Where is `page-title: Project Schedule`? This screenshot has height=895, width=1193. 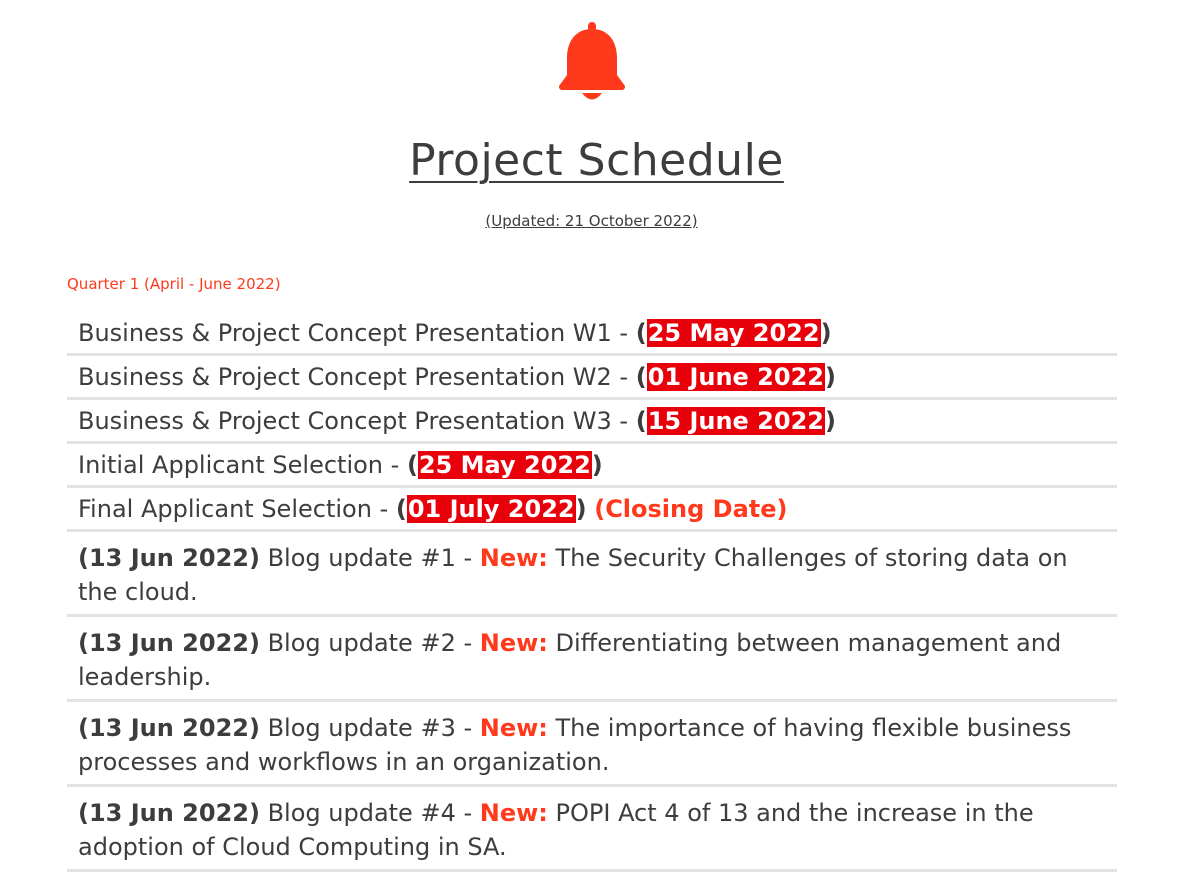 page-title: Project Schedule is located at coordinates (596, 160).